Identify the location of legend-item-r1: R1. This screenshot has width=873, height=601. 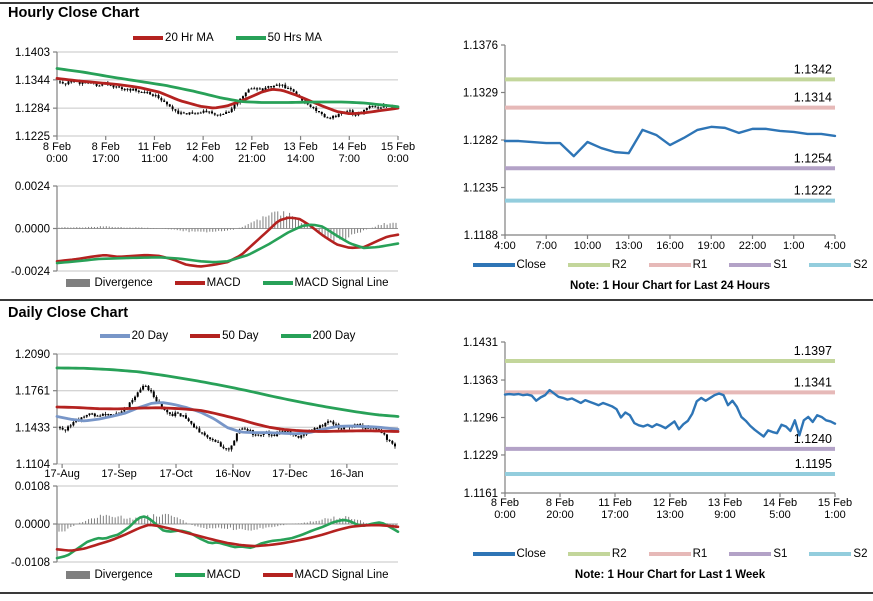
(677, 265).